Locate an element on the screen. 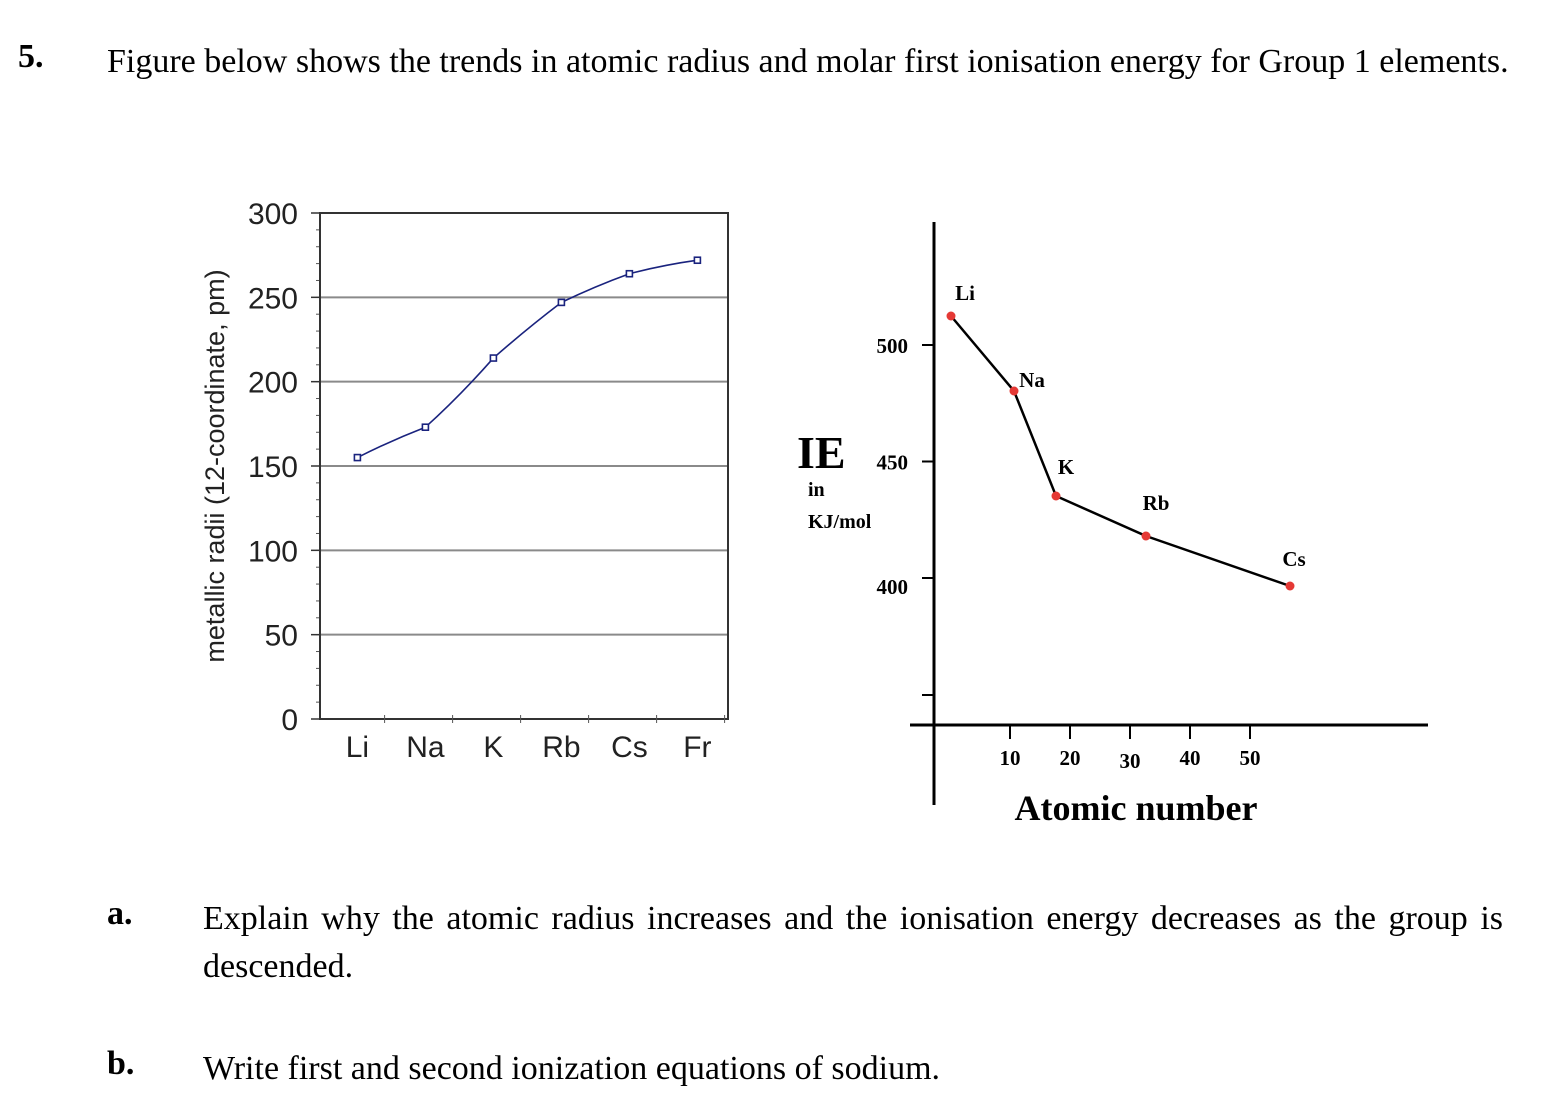  y-tick-label: 100 is located at coordinates (273, 551).